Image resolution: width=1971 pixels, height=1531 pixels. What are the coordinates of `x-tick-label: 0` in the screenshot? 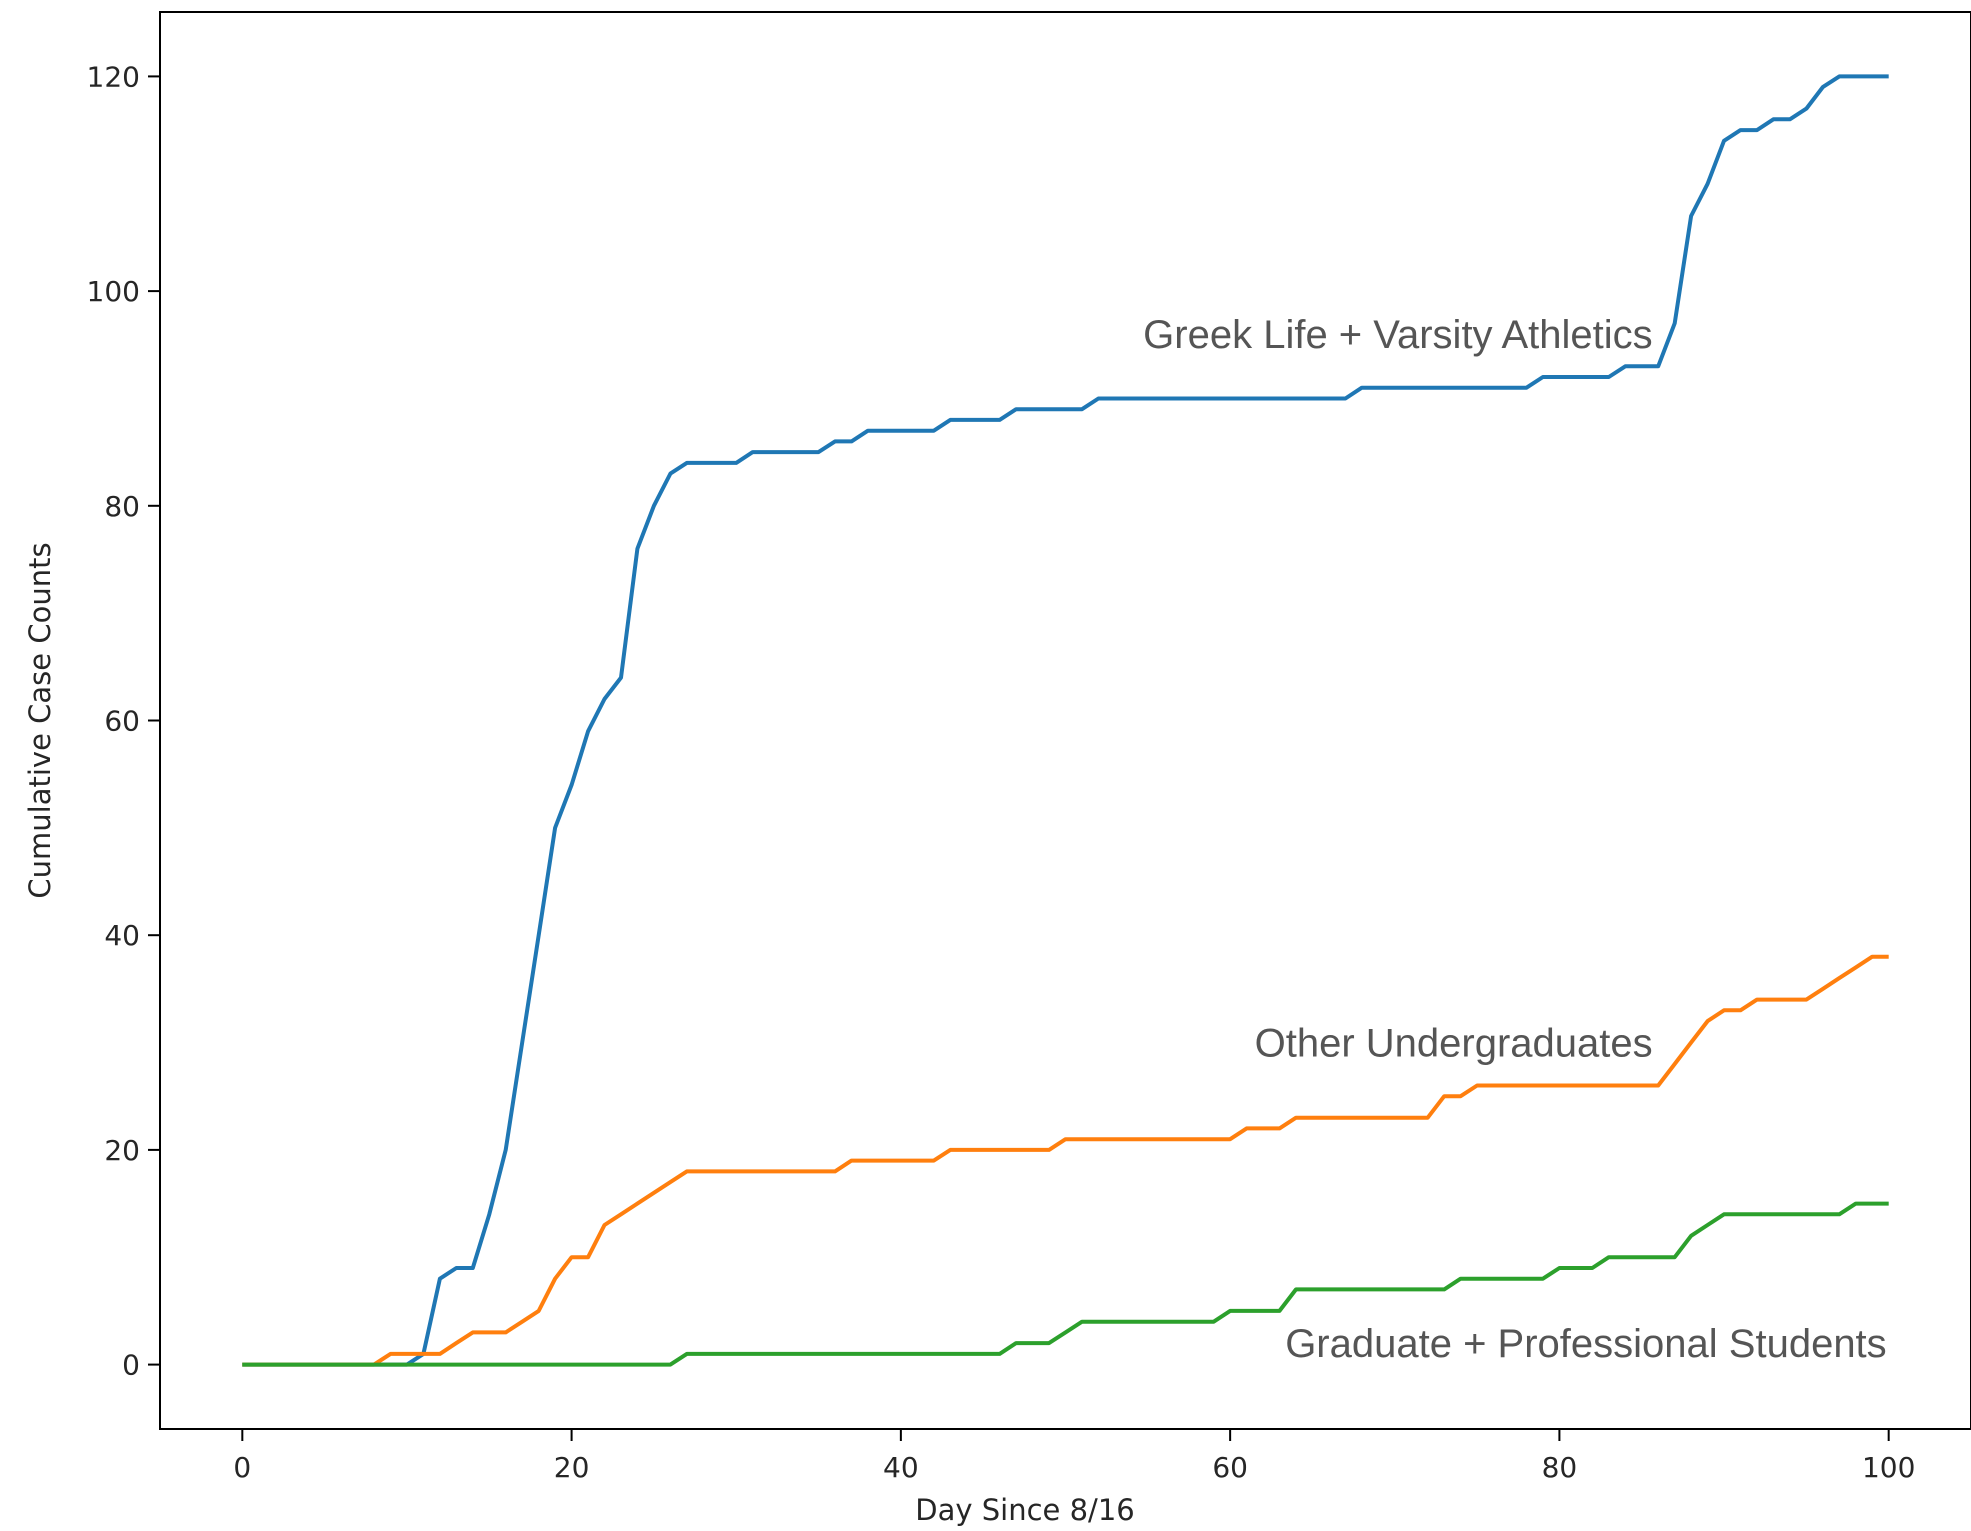 It's located at (242, 1467).